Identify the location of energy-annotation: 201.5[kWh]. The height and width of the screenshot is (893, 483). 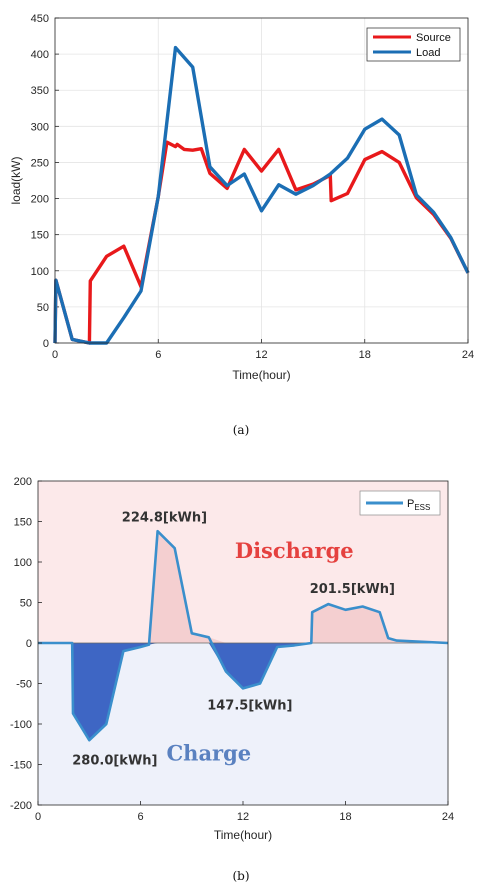
(352, 589).